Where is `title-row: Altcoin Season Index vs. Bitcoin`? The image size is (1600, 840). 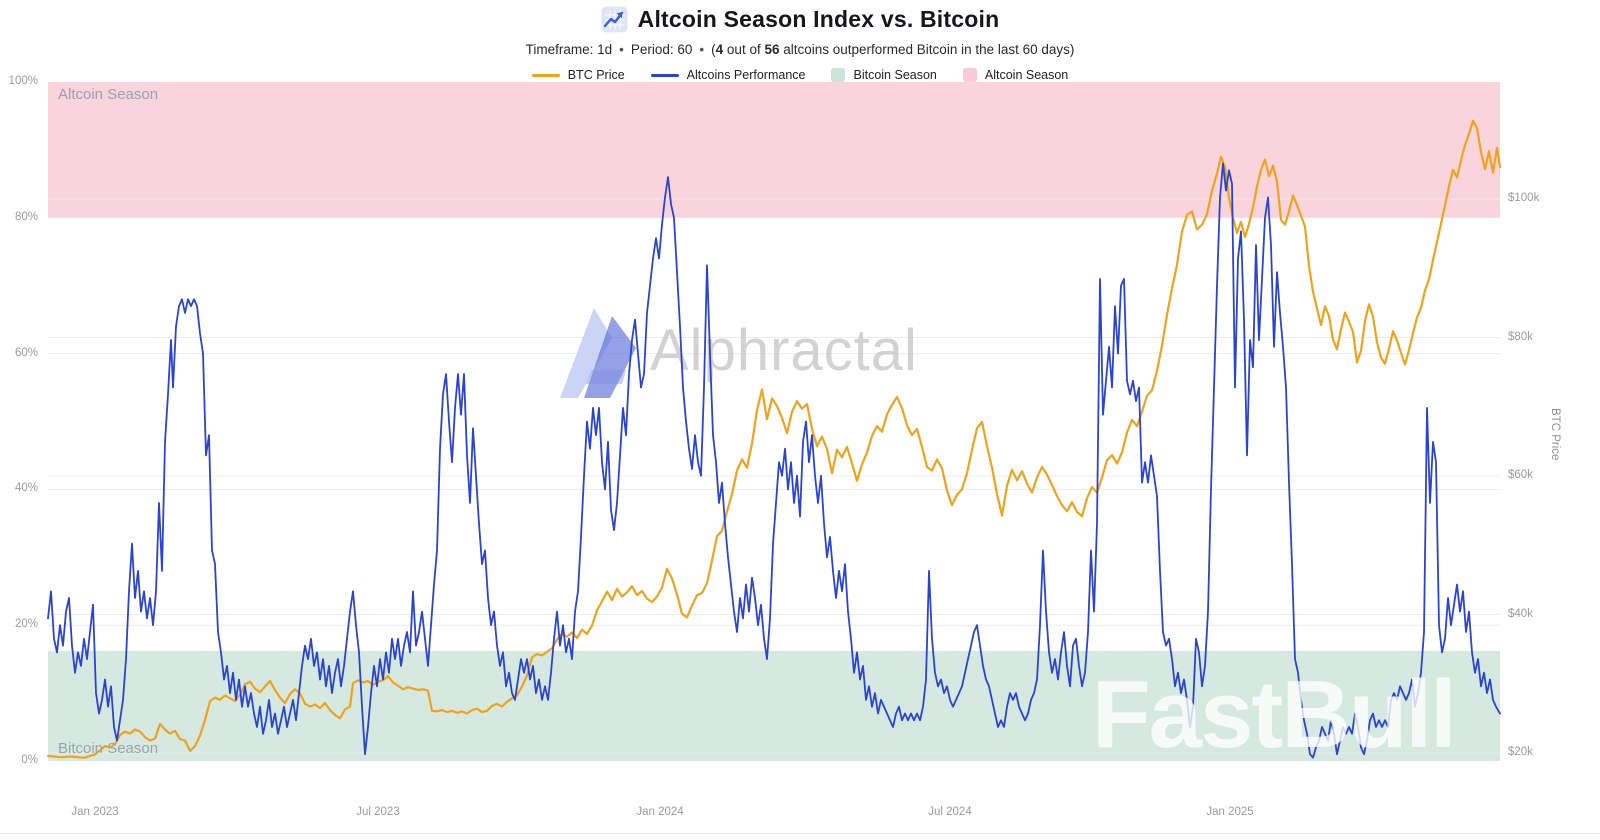
title-row: Altcoin Season Index vs. Bitcoin is located at coordinates (800, 19).